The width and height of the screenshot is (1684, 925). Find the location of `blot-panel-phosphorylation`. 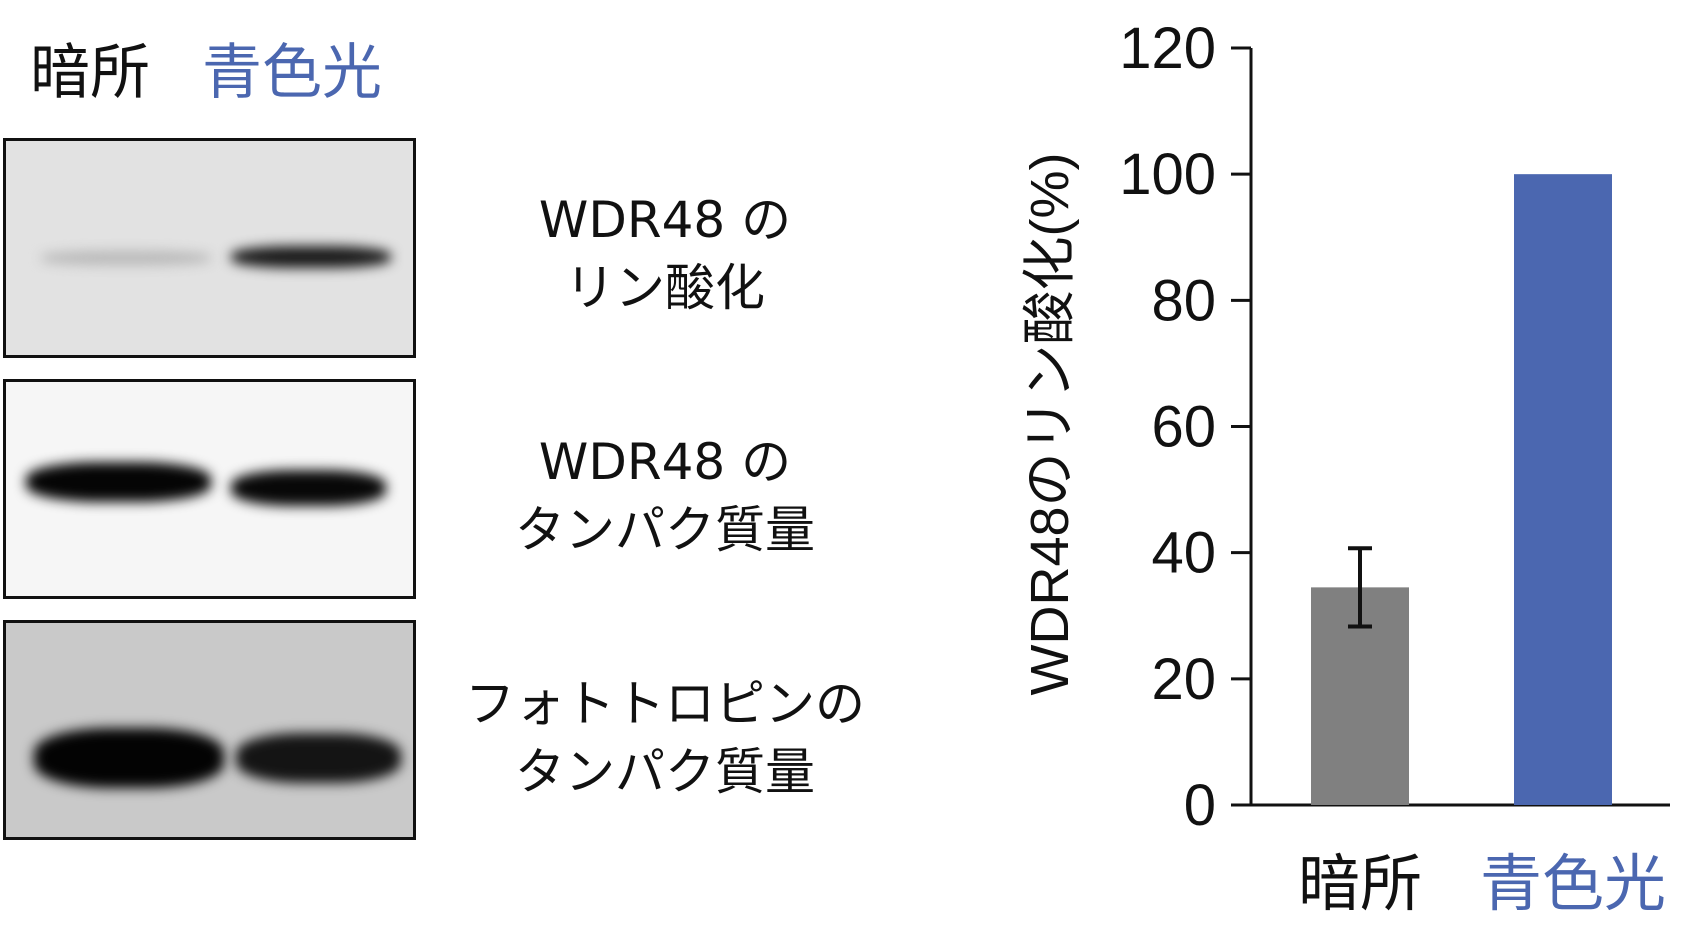

blot-panel-phosphorylation is located at coordinates (209, 248).